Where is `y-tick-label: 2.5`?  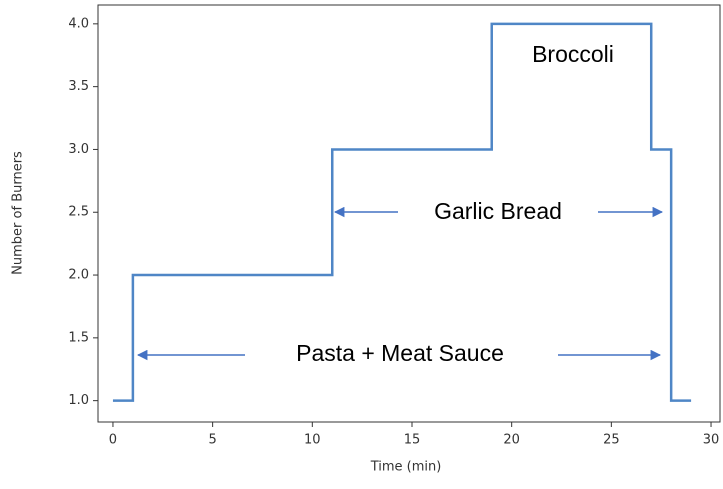
y-tick-label: 2.5 is located at coordinates (78, 212).